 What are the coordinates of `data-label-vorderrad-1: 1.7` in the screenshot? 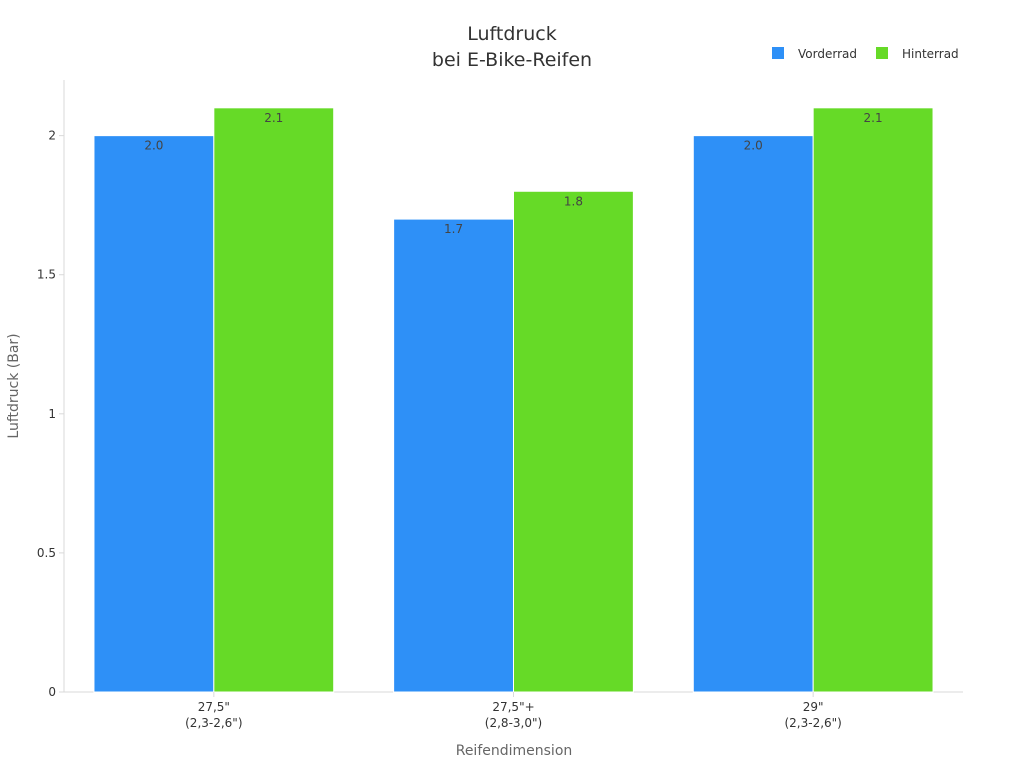 It's located at (453, 229).